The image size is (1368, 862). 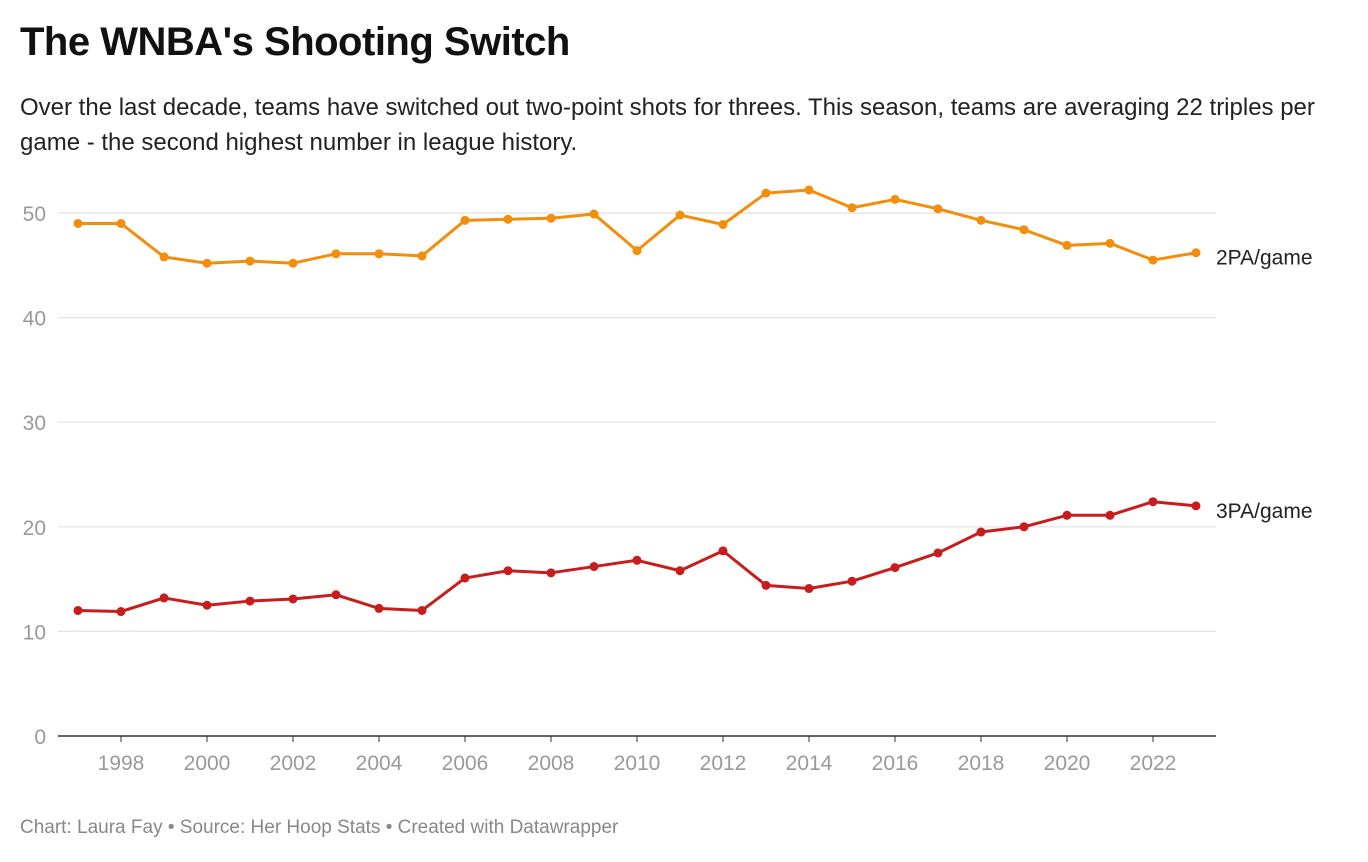 I want to click on x-tick-label: 2010, so click(x=637, y=763).